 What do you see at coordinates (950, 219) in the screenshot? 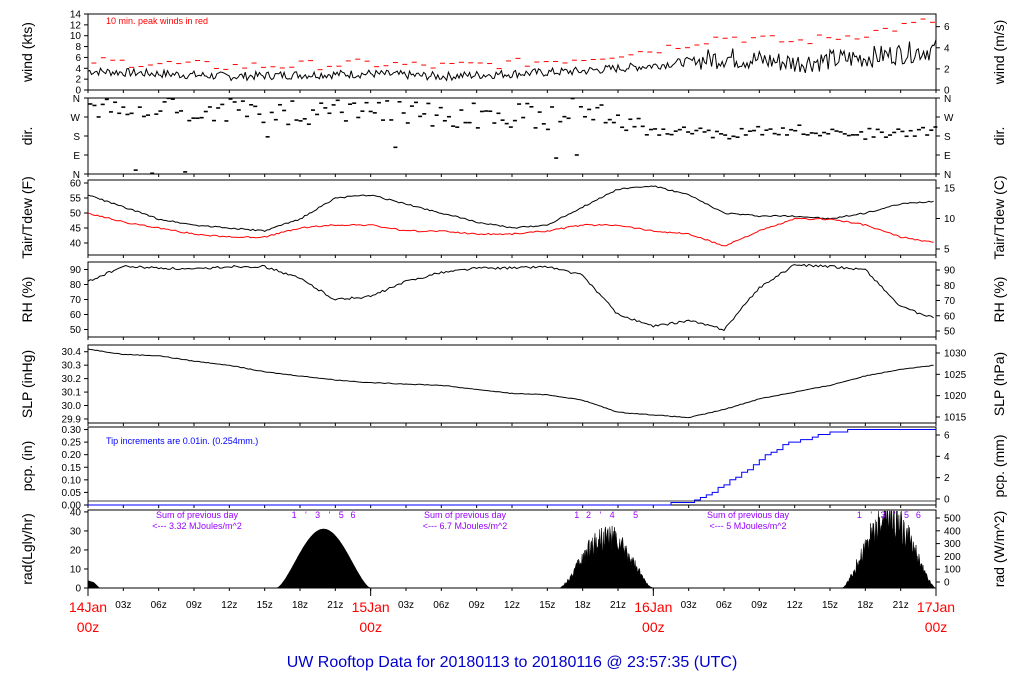
I see `y-tick-label-right: 10` at bounding box center [950, 219].